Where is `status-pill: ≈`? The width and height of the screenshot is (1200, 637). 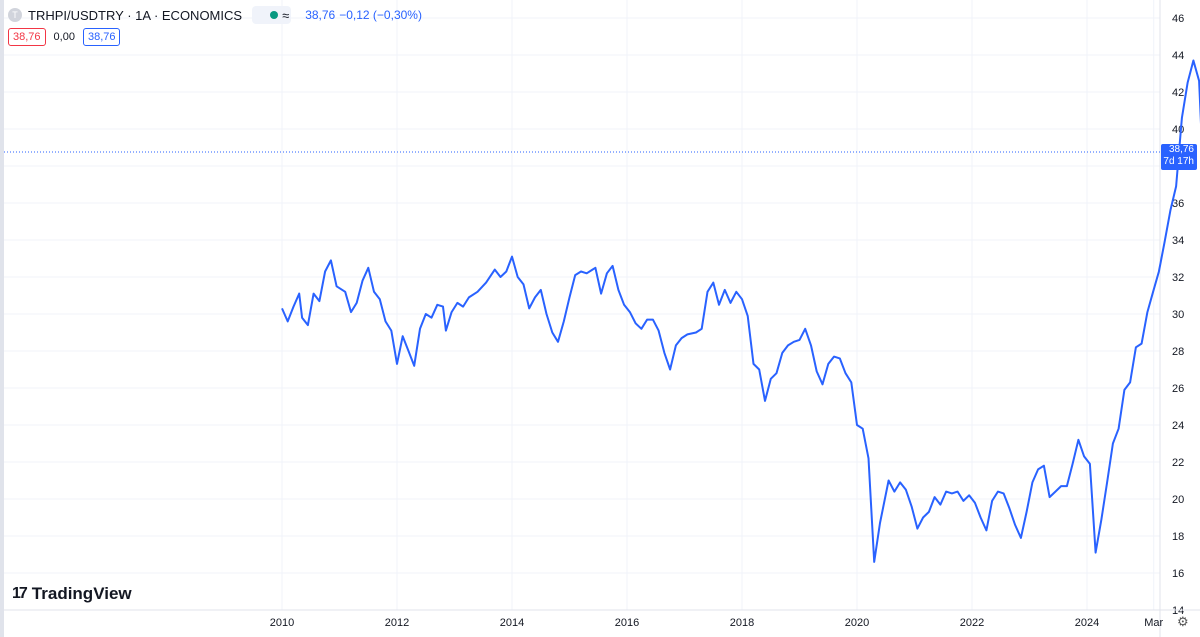
status-pill: ≈ is located at coordinates (272, 15).